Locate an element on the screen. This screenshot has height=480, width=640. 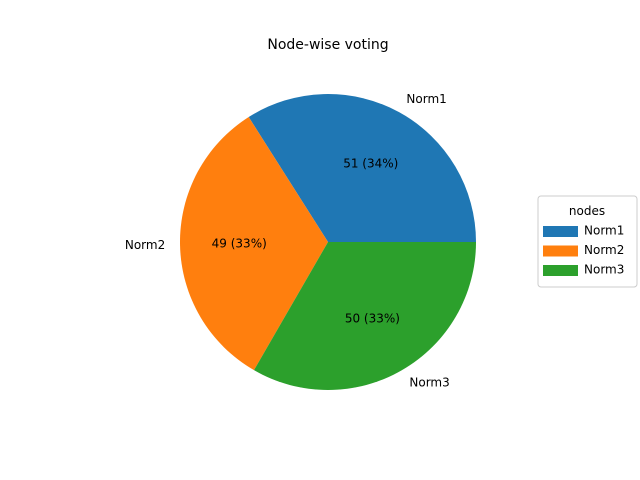
slice-label-norm1: Norm1 is located at coordinates (426, 99).